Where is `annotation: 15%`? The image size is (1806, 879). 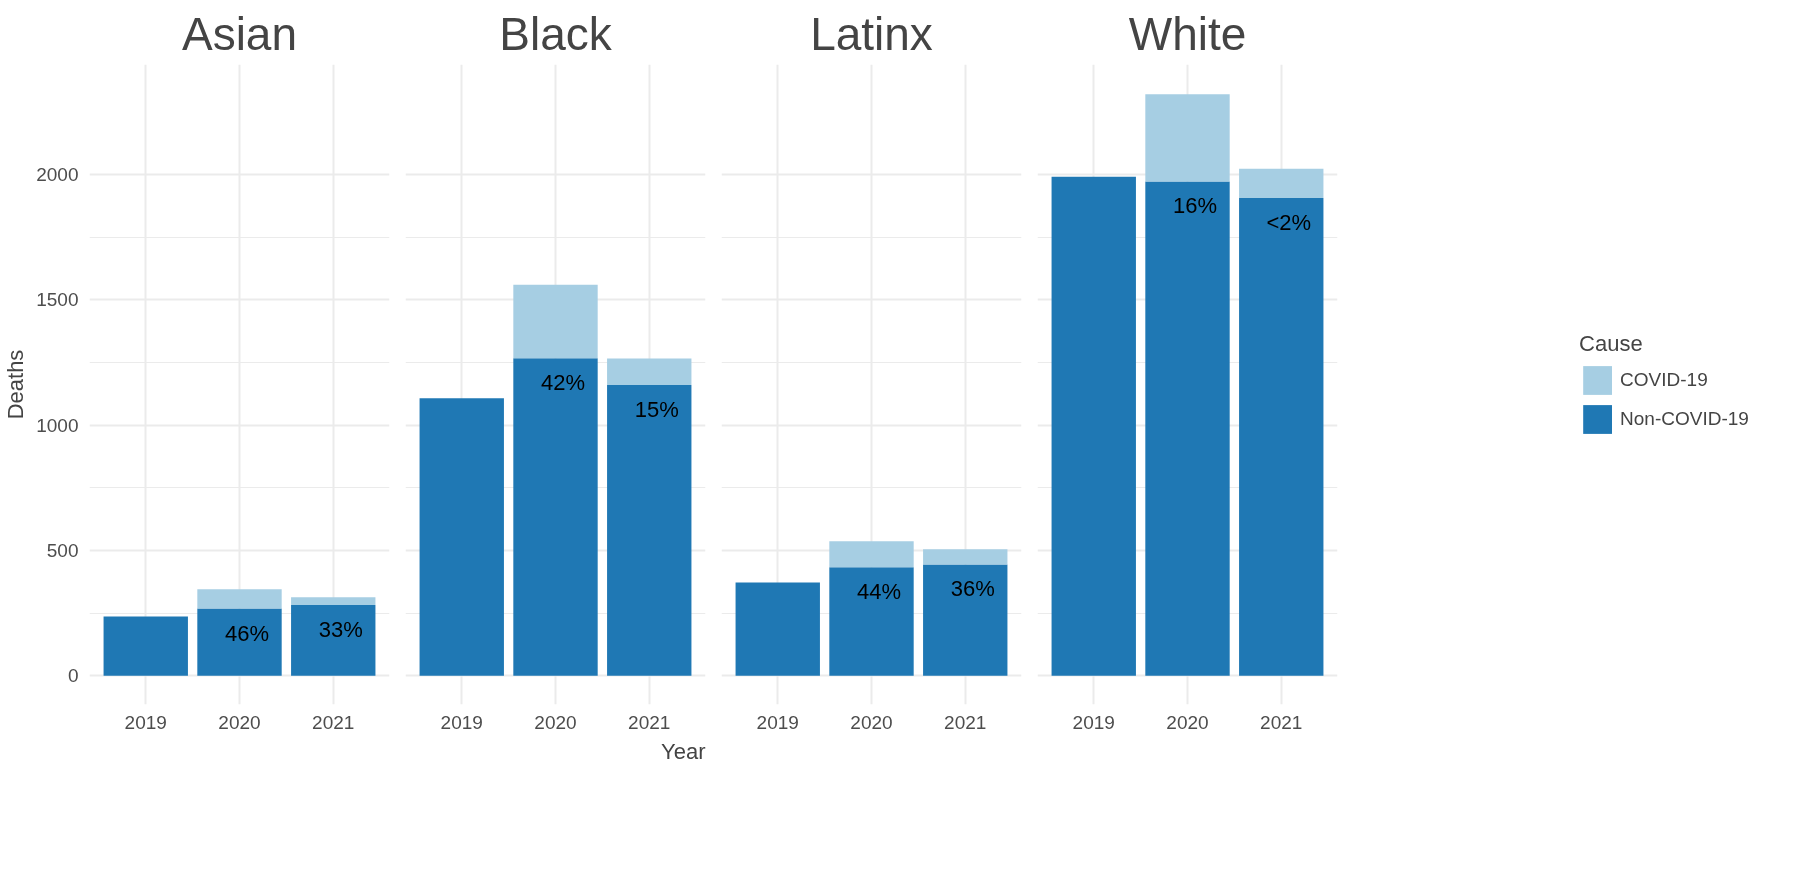 annotation: 15% is located at coordinates (656, 409).